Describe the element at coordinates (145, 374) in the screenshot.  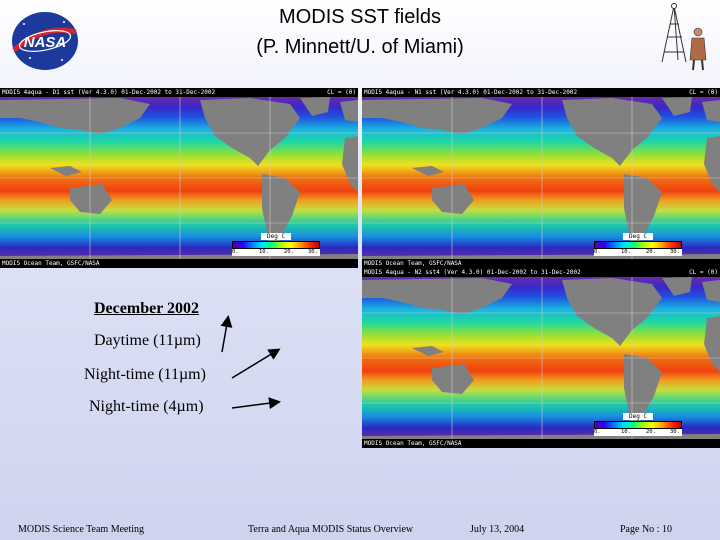
I see `legend-night11: Night-time (11µm)` at that location.